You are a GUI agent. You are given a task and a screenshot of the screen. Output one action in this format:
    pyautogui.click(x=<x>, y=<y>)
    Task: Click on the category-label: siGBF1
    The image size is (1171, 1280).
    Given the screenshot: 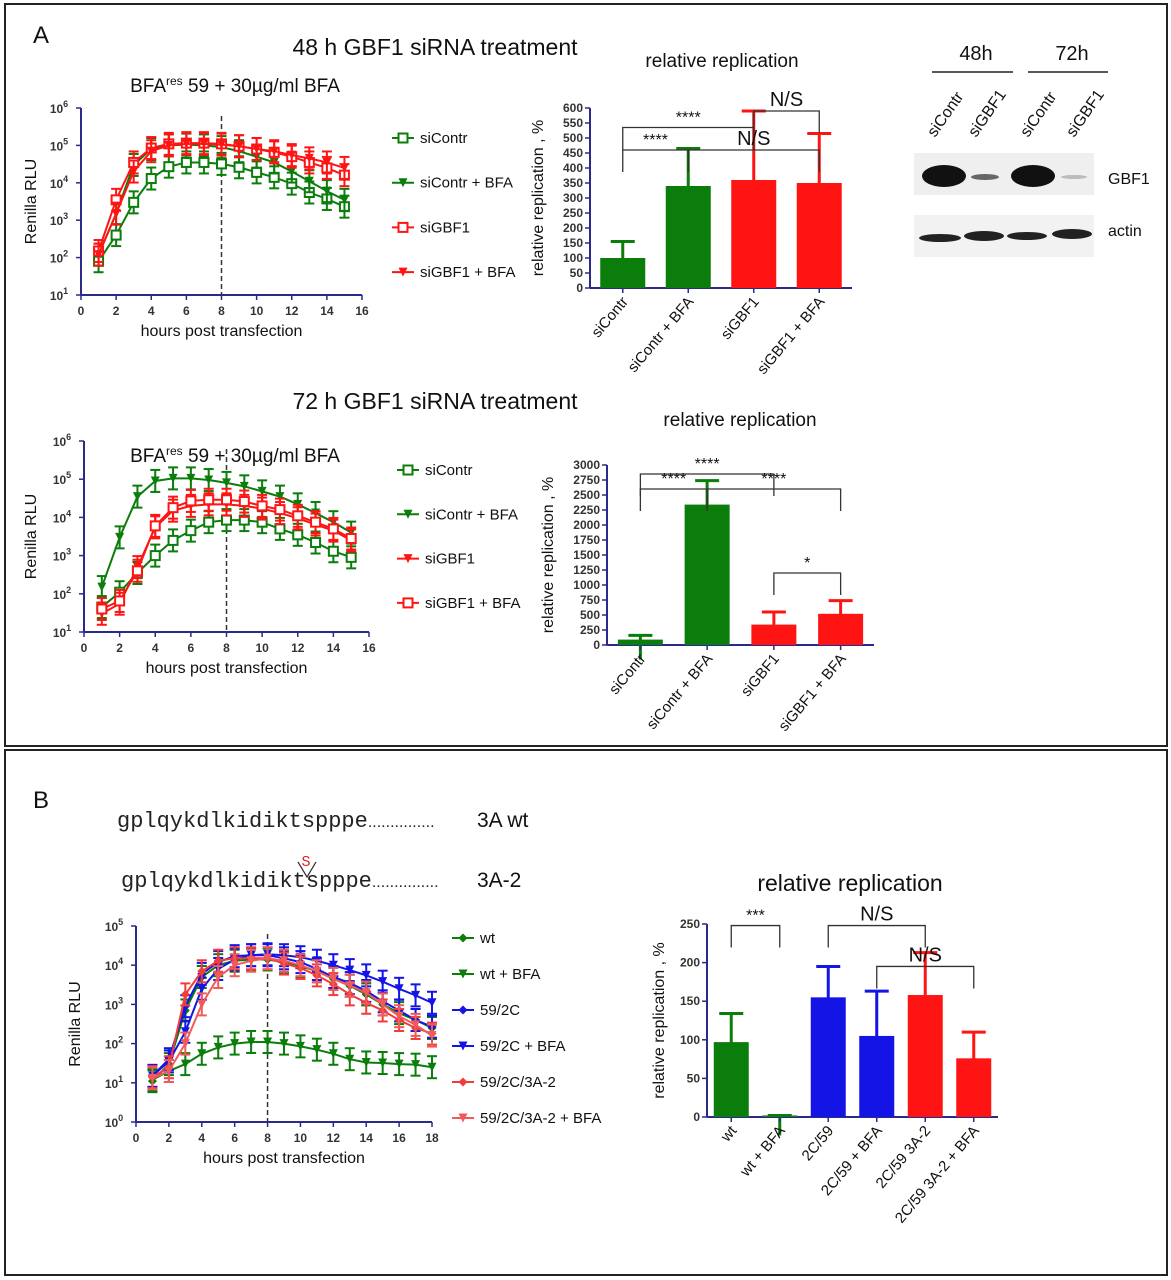 What is the action you would take?
    pyautogui.click(x=740, y=318)
    